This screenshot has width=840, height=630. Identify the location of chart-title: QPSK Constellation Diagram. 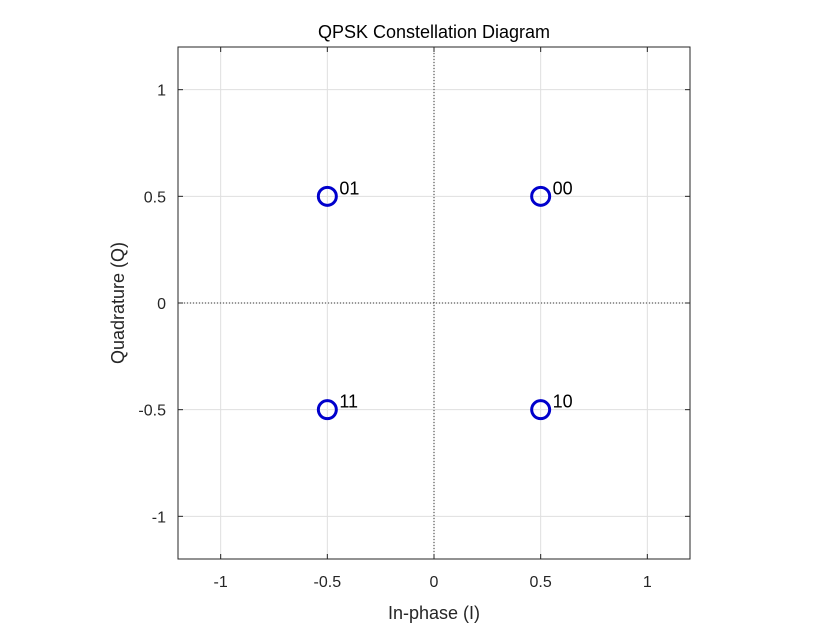
(434, 32).